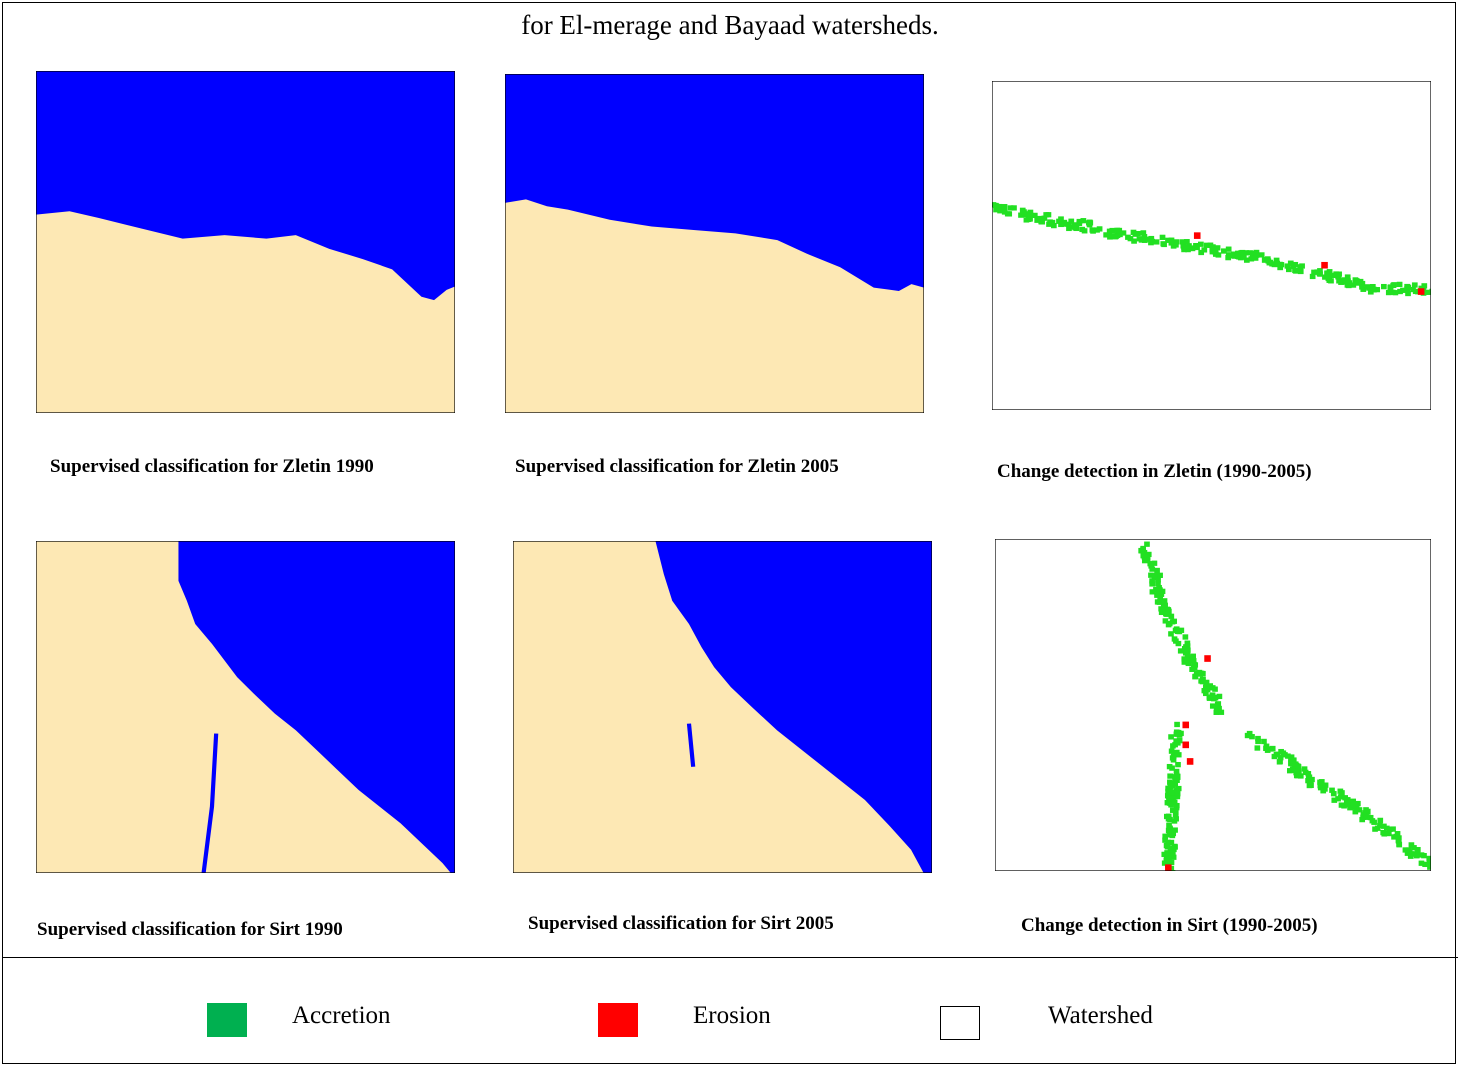 The image size is (1460, 1069). Describe the element at coordinates (1154, 471) in the screenshot. I see `panel-caption: Change detection in Zletin (1990-2005)` at that location.